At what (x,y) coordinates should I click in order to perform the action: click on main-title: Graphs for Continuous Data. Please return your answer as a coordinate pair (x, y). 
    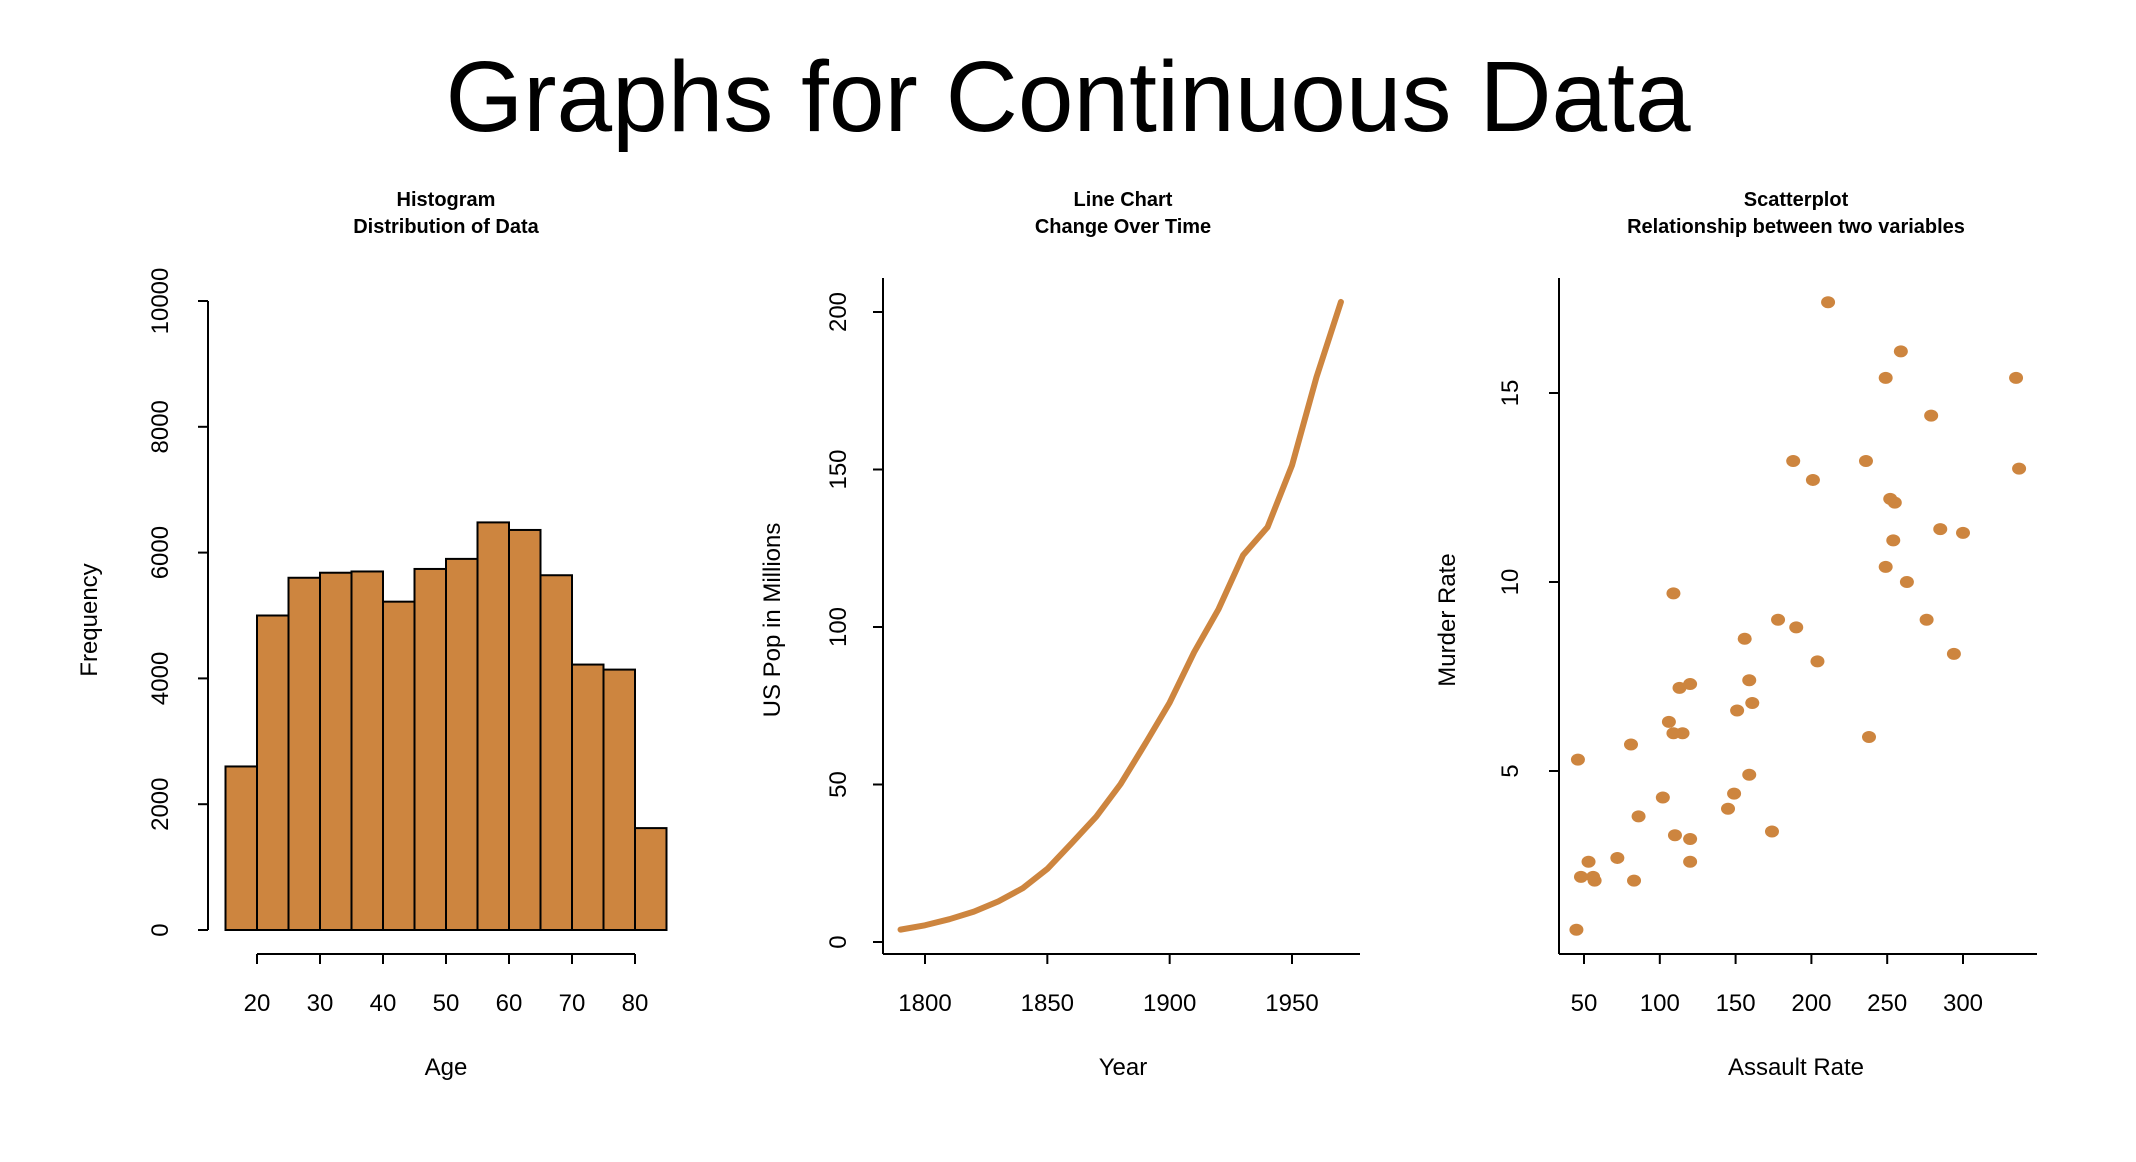
    Looking at the image, I should click on (1068, 97).